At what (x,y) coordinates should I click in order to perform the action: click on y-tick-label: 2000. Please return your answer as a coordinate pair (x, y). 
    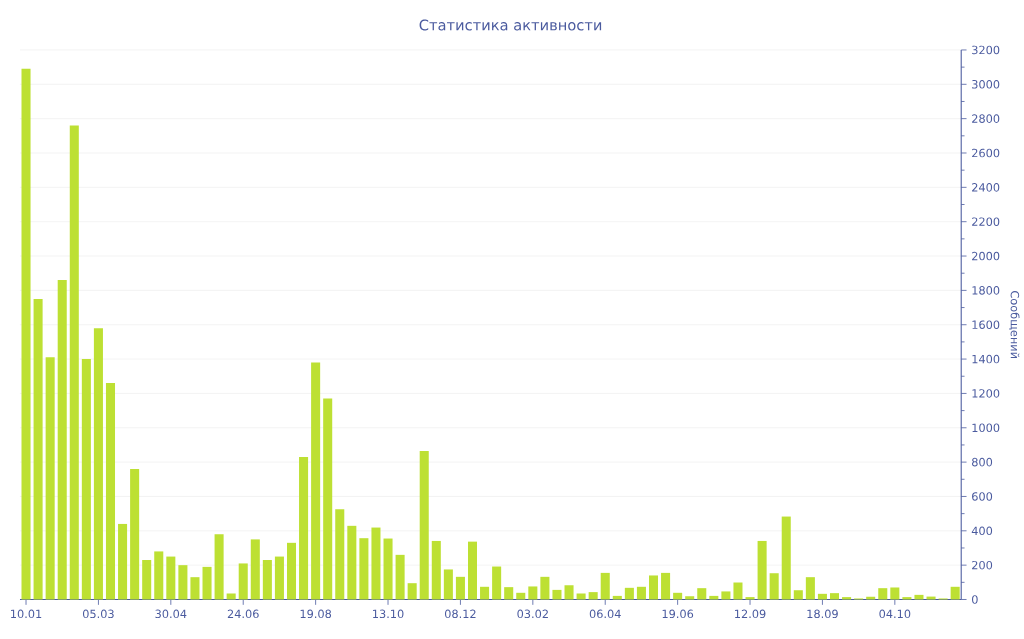
    Looking at the image, I should click on (986, 256).